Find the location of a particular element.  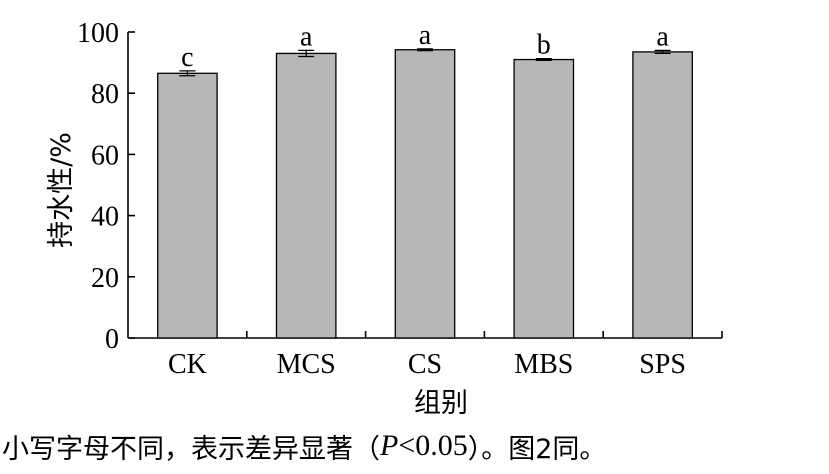

x-axis: CK MCS CS MBS SPS is located at coordinates (425, 355).